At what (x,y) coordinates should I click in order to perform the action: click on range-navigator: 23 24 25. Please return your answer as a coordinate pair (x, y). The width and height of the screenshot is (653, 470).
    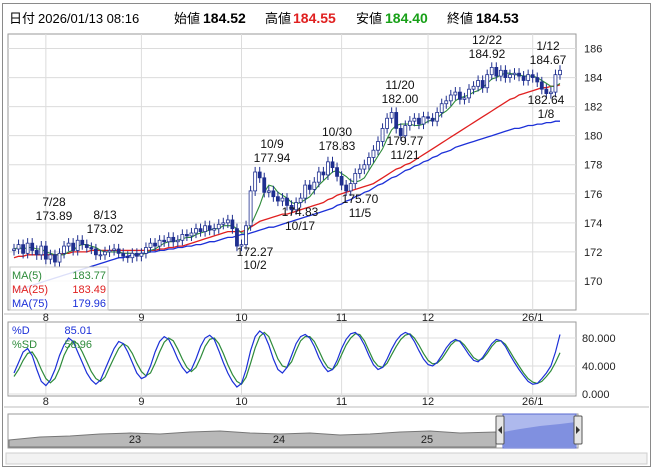
    Looking at the image, I should click on (326, 439).